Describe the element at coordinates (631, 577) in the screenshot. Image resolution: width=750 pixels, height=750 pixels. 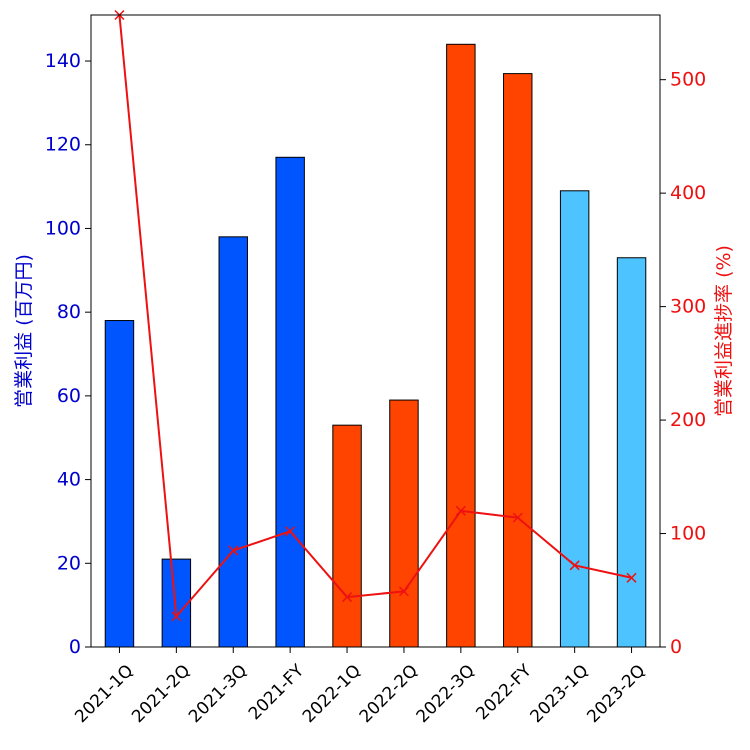
I see `line-marker-2023-2Q` at that location.